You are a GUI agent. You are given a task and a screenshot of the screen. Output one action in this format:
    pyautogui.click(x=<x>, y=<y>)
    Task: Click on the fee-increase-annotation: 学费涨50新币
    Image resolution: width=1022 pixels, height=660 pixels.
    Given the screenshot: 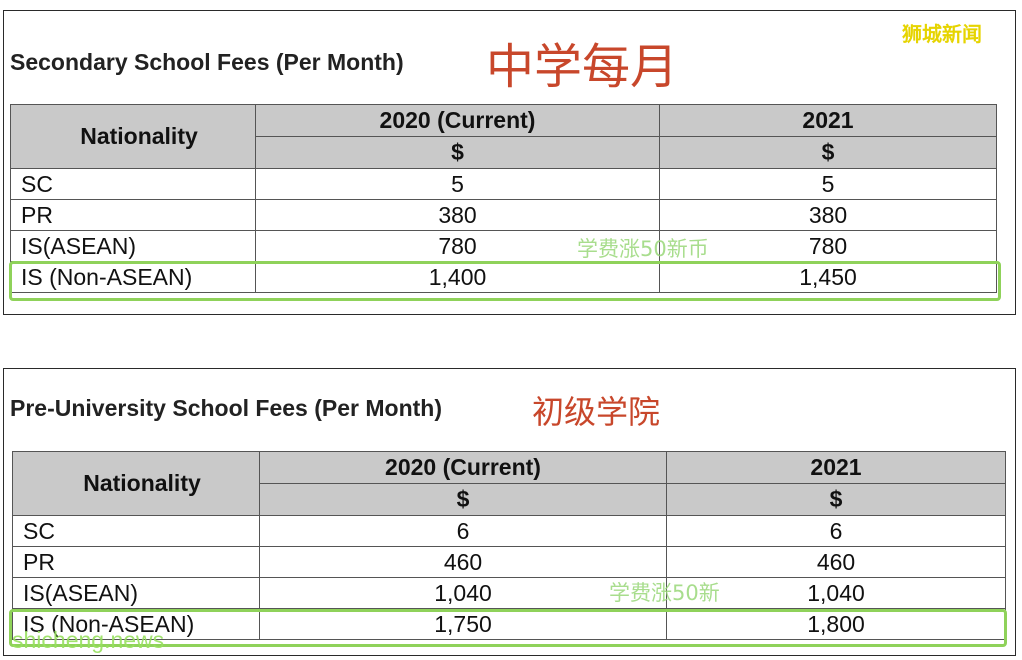 What is the action you would take?
    pyautogui.click(x=643, y=249)
    